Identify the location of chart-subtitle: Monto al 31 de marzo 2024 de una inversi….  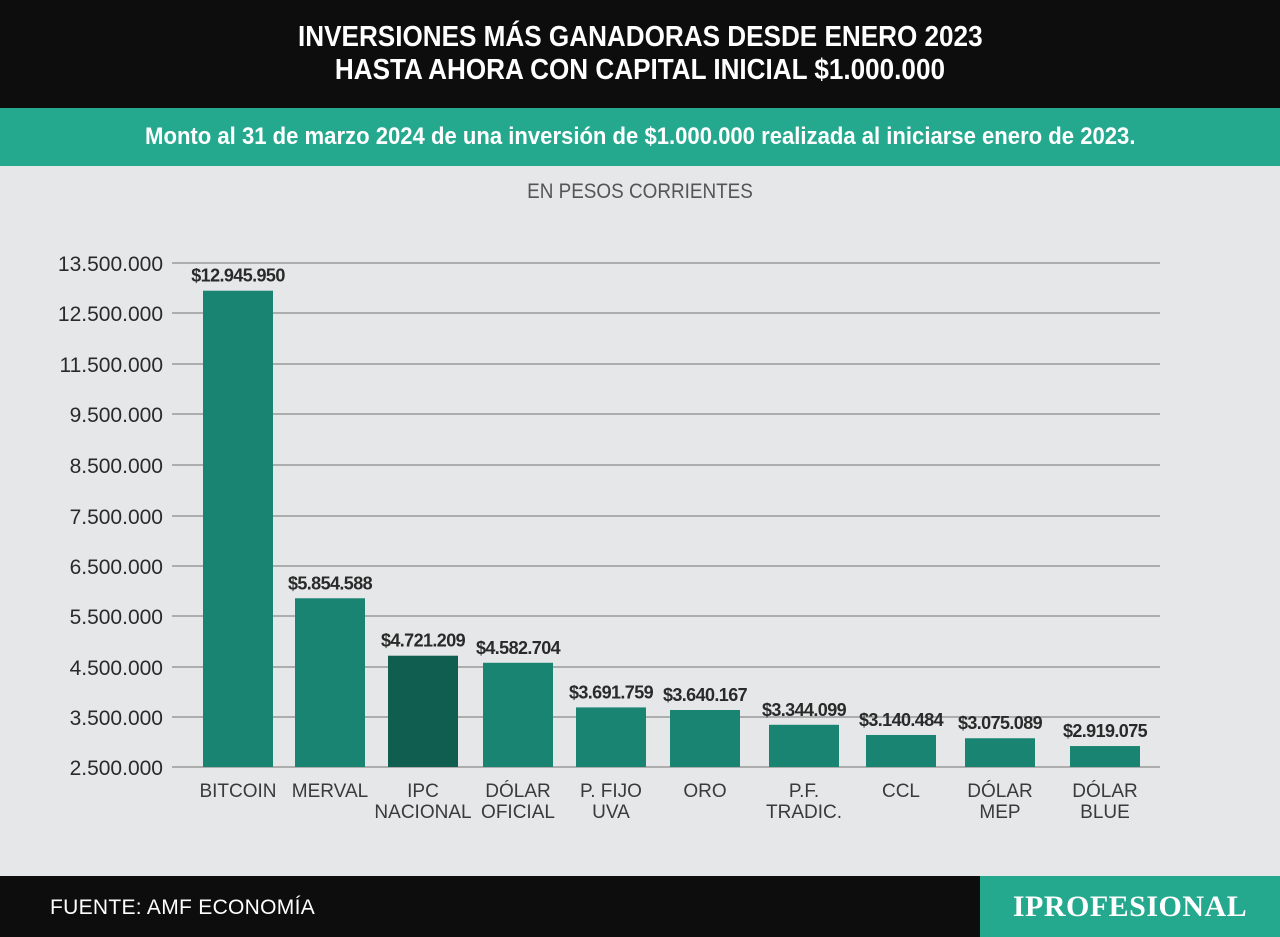
(640, 136).